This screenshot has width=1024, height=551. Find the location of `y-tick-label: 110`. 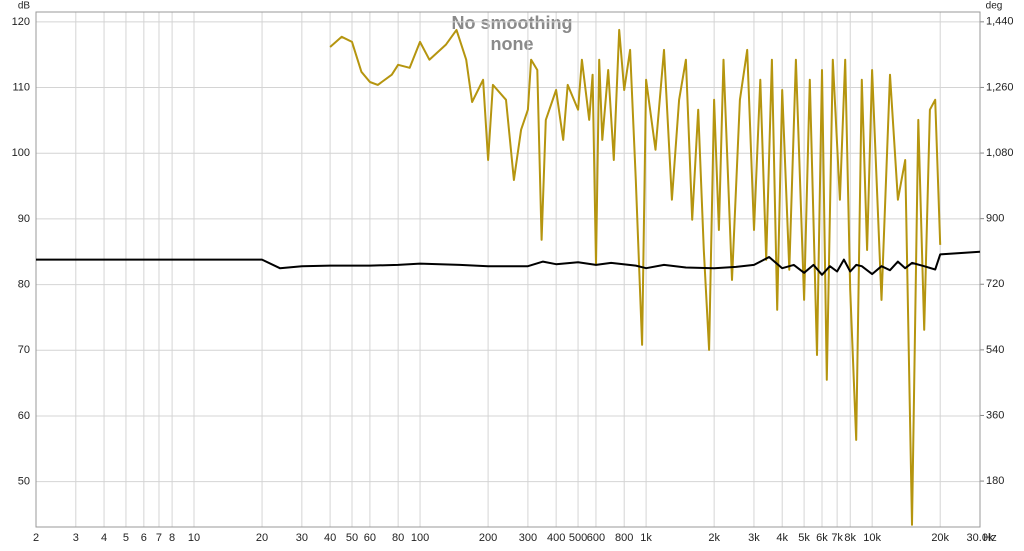

y-tick-label: 110 is located at coordinates (21, 87).